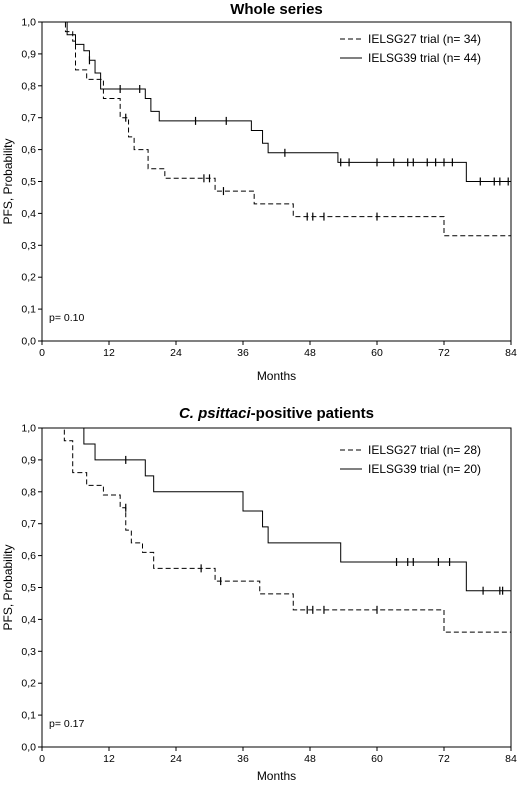 Image resolution: width=520 pixels, height=786 pixels. What do you see at coordinates (215, 413) in the screenshot?
I see `chart-title-italic: C. psittaci` at bounding box center [215, 413].